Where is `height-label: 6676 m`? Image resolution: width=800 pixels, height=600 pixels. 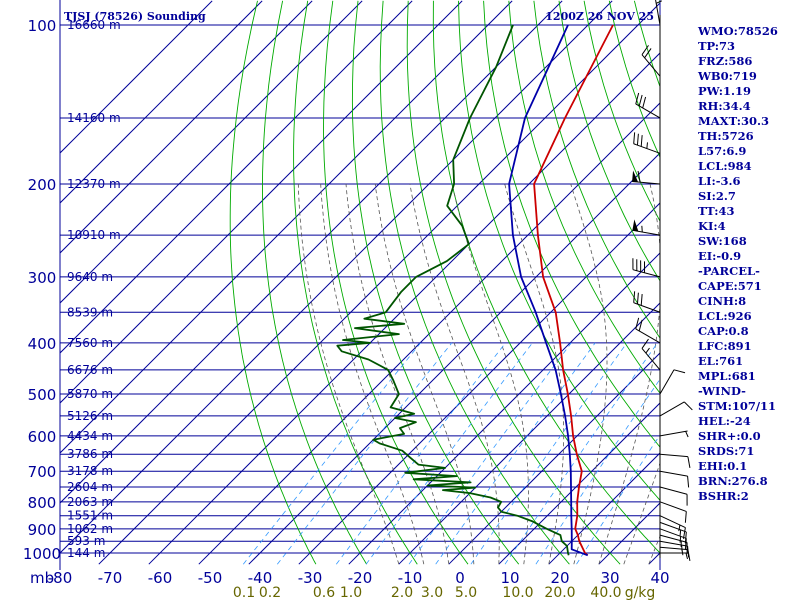
height-label: 6676 m is located at coordinates (90, 370).